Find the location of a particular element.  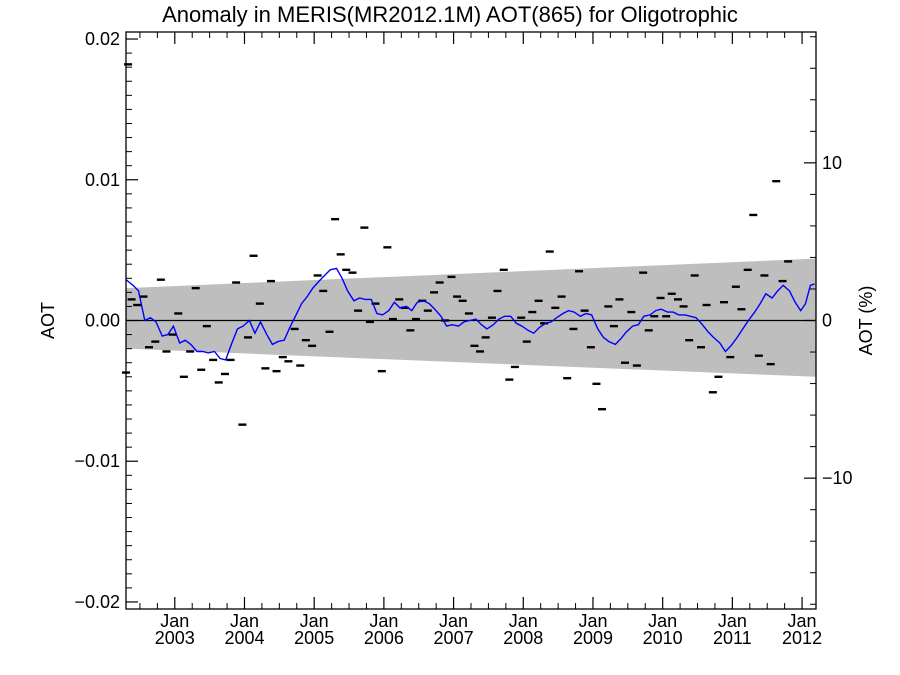

uncertainty-band is located at coordinates (471, 317).